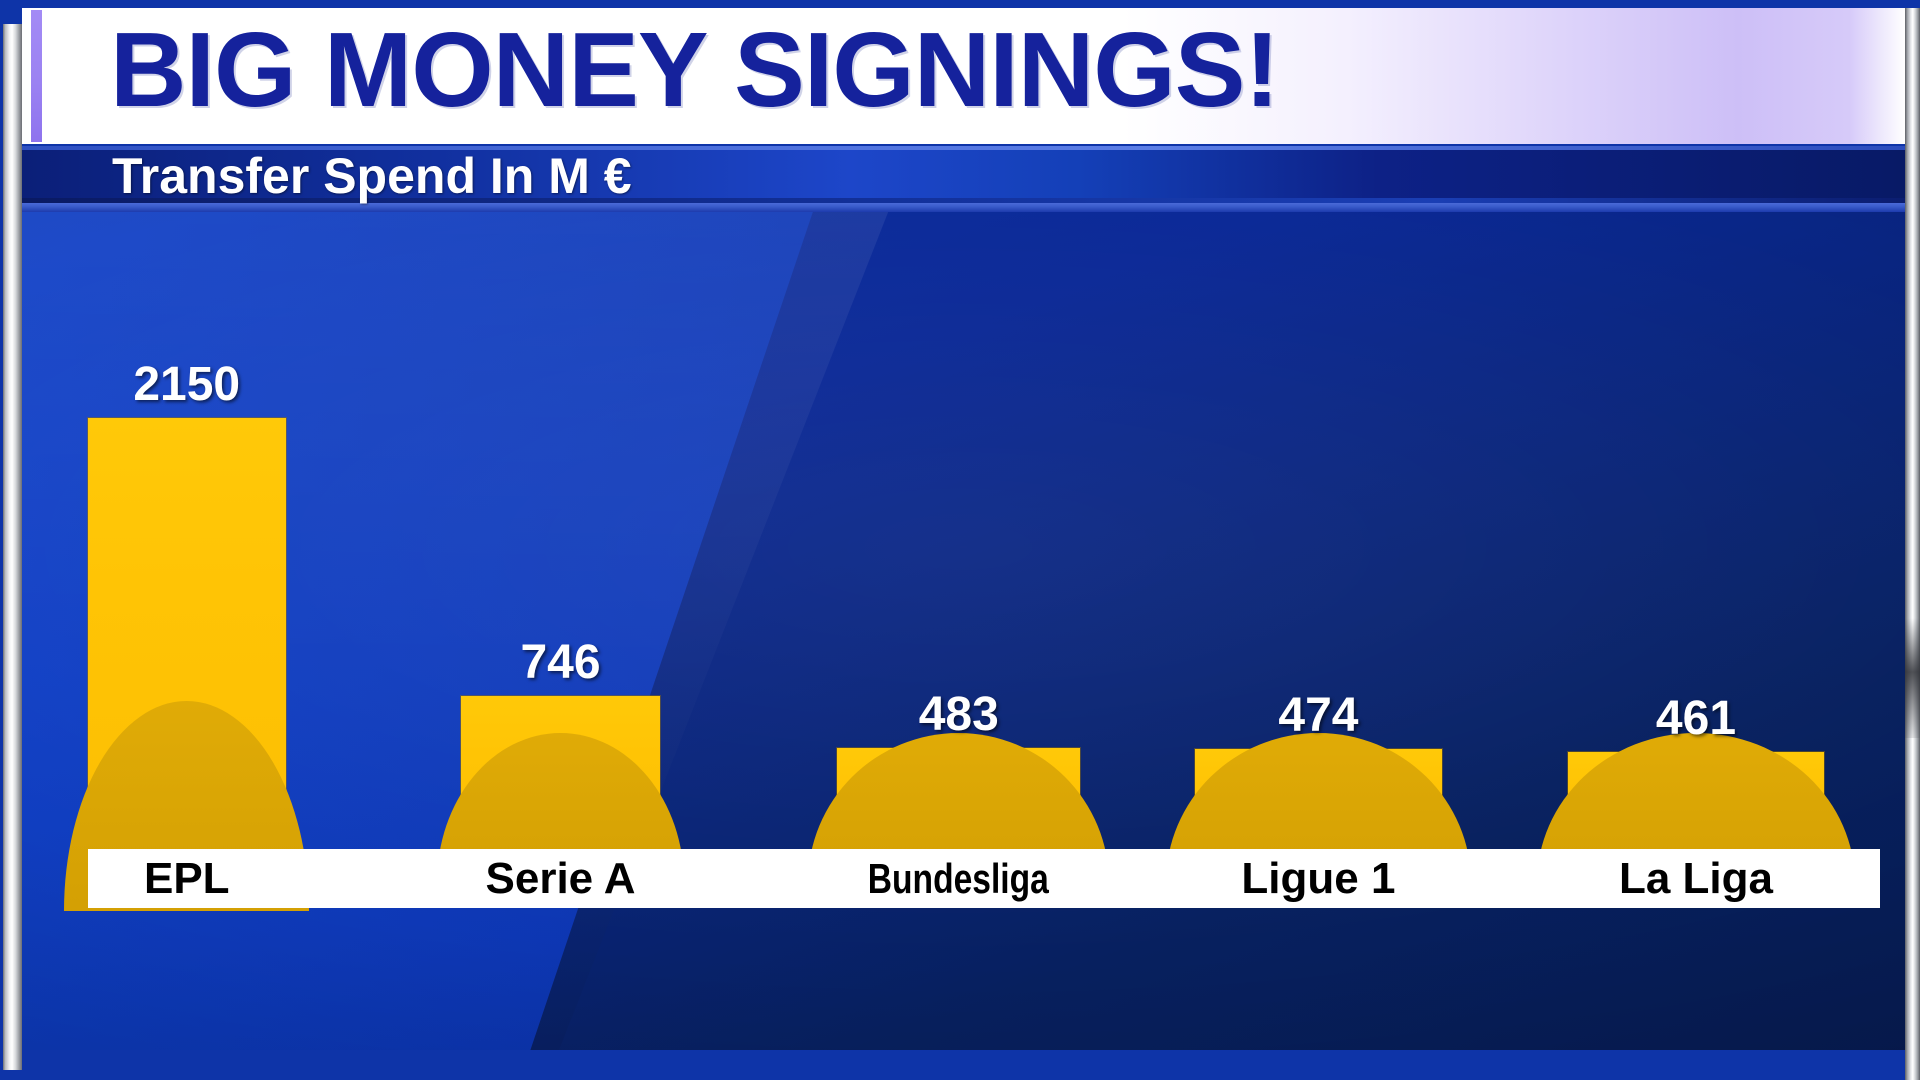 The image size is (1920, 1080). What do you see at coordinates (187, 664) in the screenshot?
I see `bar-epl` at bounding box center [187, 664].